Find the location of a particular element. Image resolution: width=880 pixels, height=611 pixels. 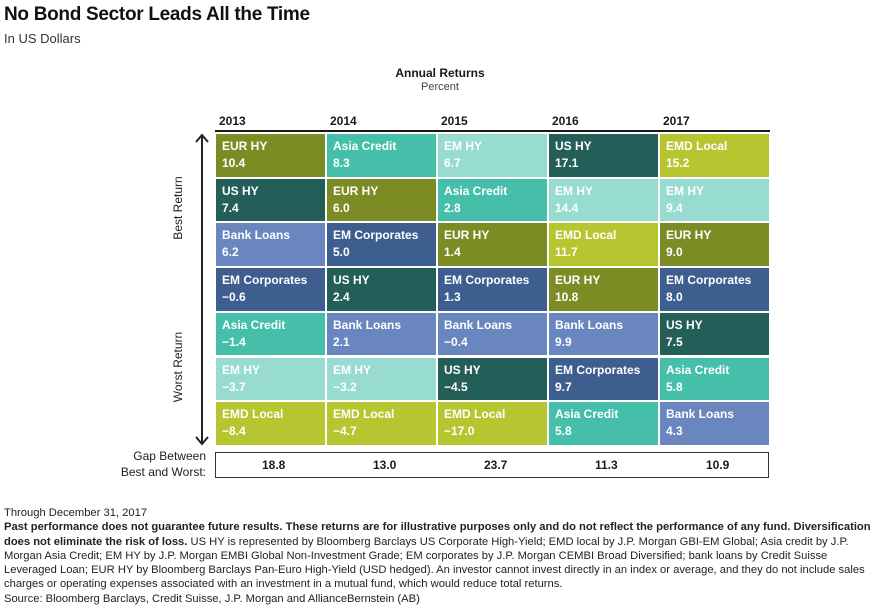

year-header: 2017 is located at coordinates (676, 121).